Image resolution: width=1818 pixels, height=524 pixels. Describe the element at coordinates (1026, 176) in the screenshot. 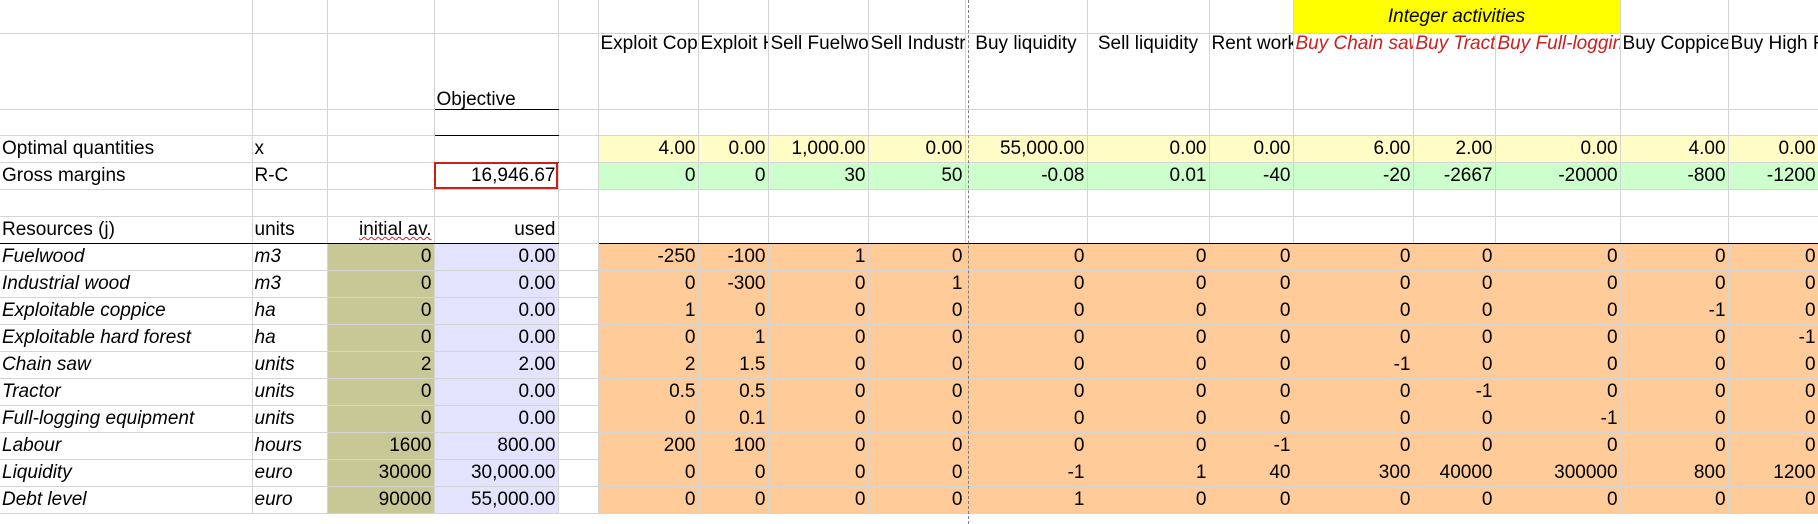

I see `gross-margin-value: -0.08` at that location.